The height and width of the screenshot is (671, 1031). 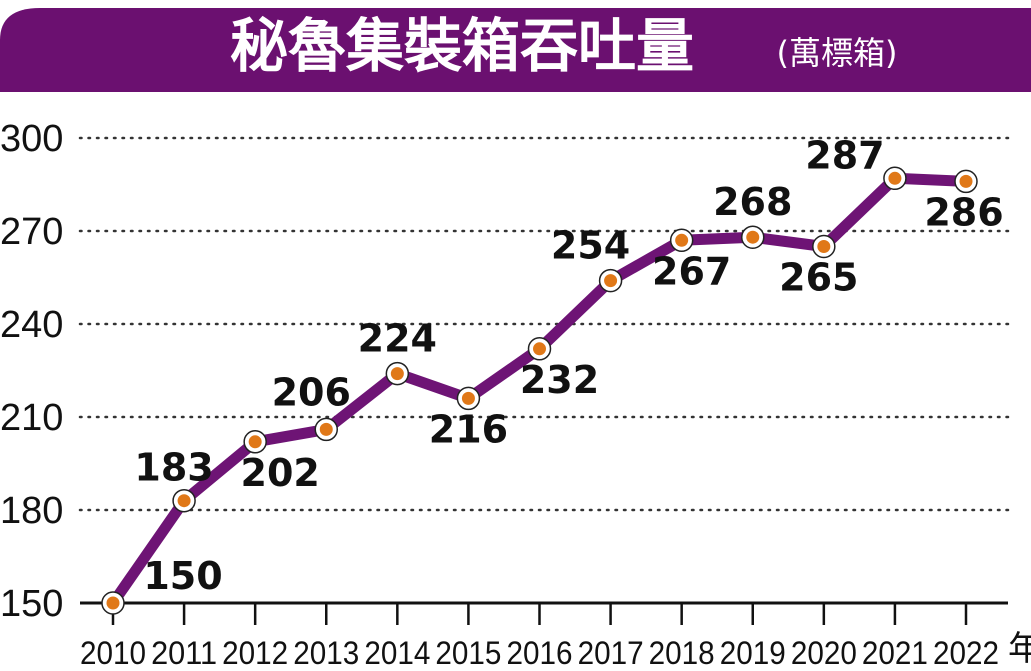 I want to click on data-label: 216, so click(x=468, y=429).